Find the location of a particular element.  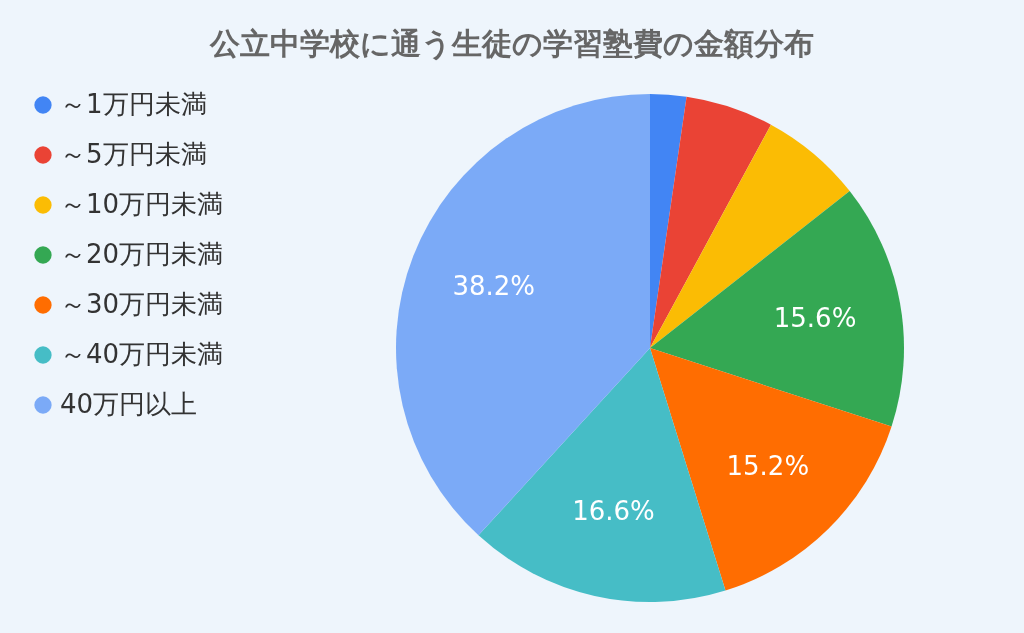

legend-label: ～40万円未満 is located at coordinates (142, 354).